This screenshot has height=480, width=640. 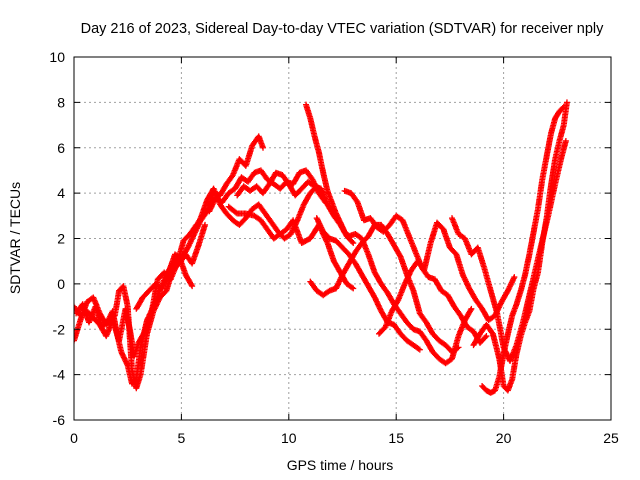 I want to click on x-tick-label: 25, so click(x=611, y=438).